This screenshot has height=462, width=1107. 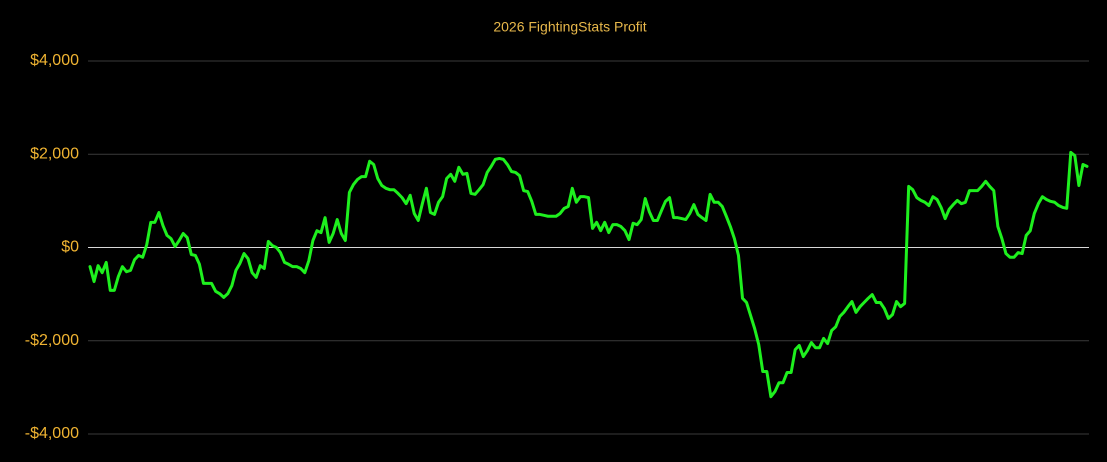 I want to click on y-tick-label: -$2,000, so click(x=52, y=340).